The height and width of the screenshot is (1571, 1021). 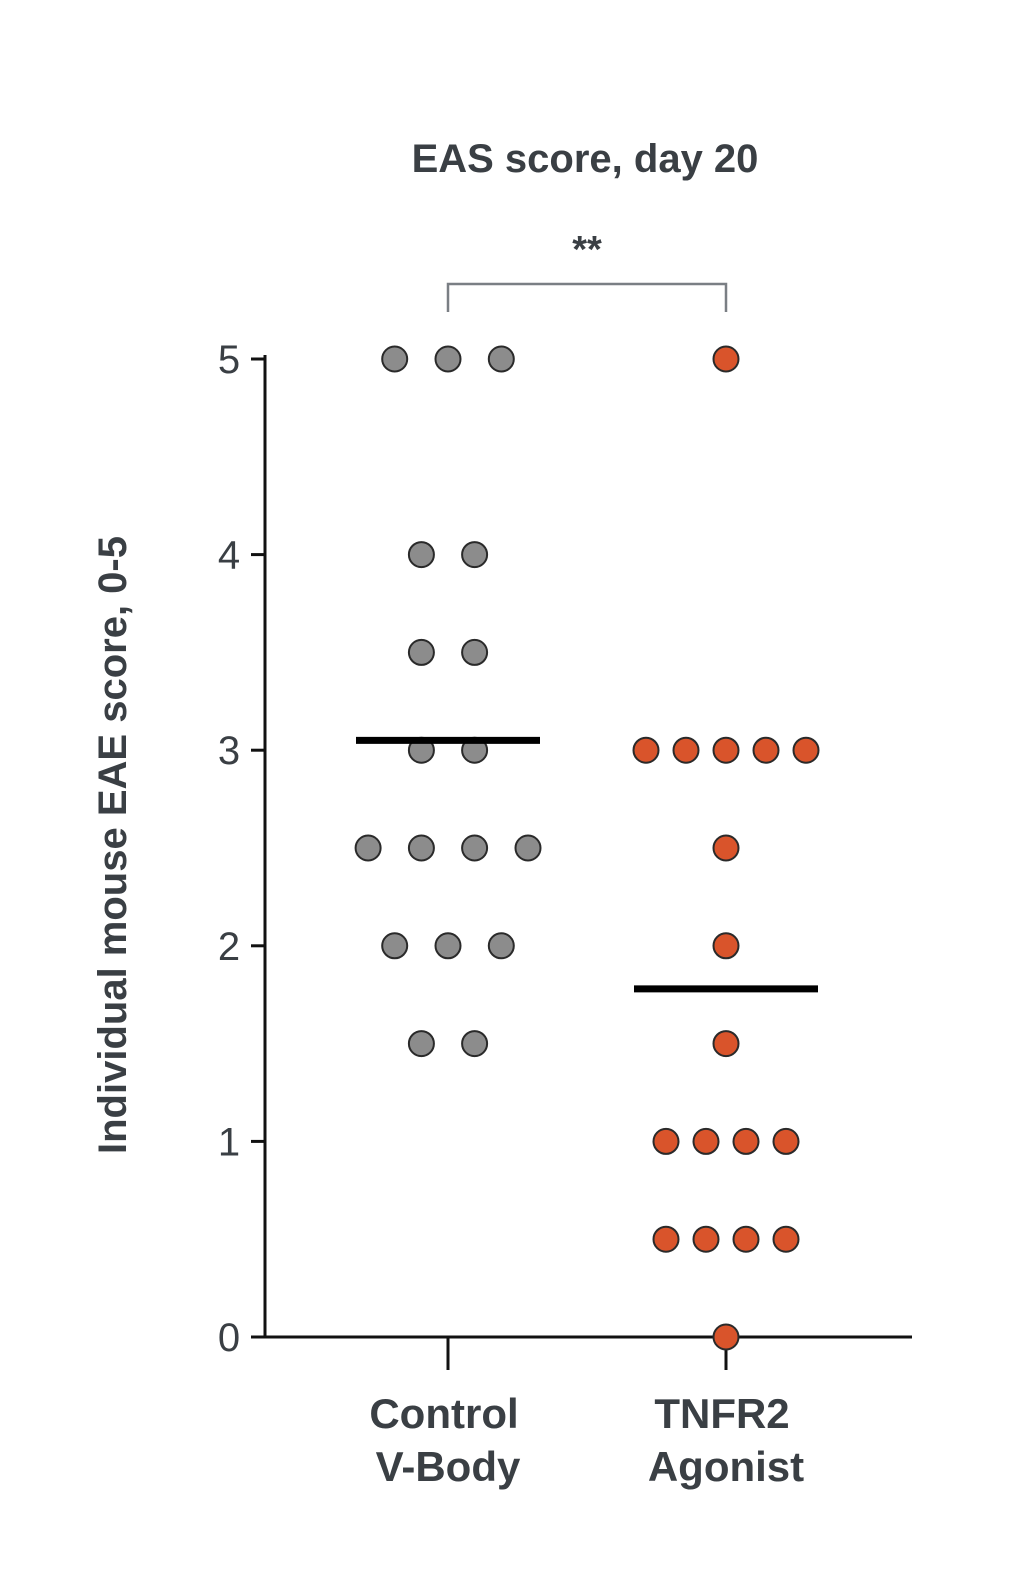 I want to click on y-axis-label: Individual mouse EAE score, 0-5, so click(x=113, y=845).